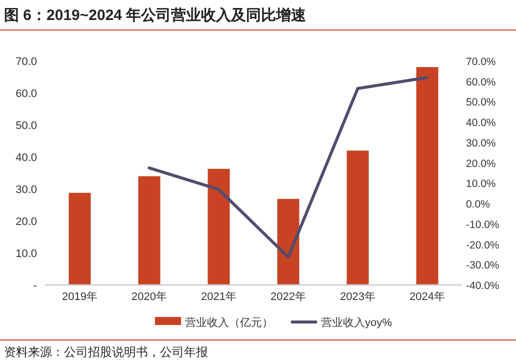 Image resolution: width=516 pixels, height=363 pixels. What do you see at coordinates (356, 322) in the screenshot?
I see `legend-label: 营业收入yoy%` at bounding box center [356, 322].